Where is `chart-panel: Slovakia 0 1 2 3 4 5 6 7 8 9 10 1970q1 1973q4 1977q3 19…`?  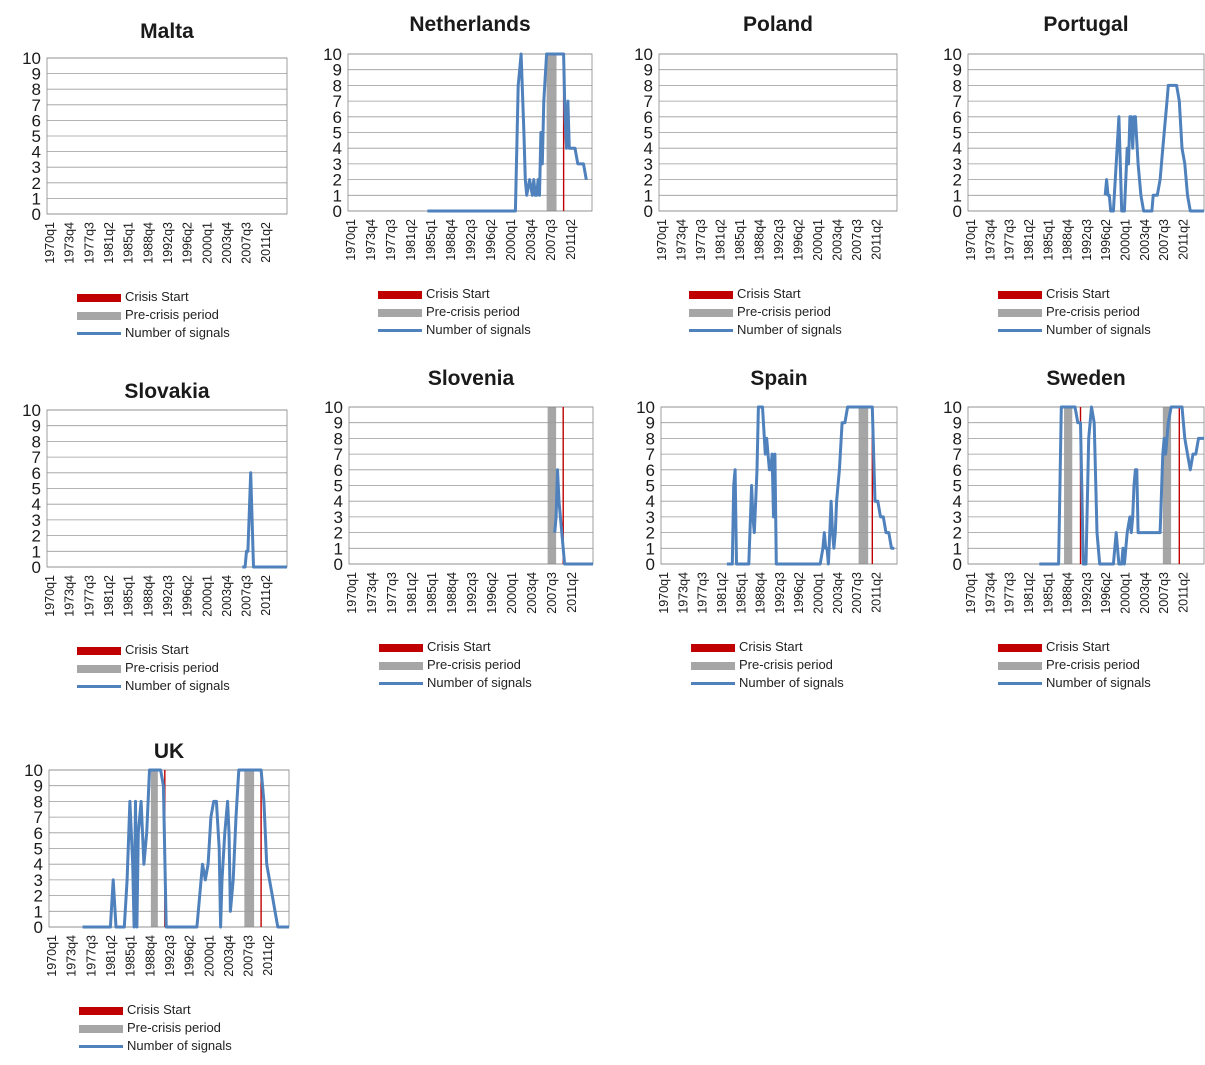 chart-panel: Slovakia 0 1 2 3 4 5 6 7 8 9 10 1970q1 1973q4 1977q3 19… is located at coordinates (150, 535).